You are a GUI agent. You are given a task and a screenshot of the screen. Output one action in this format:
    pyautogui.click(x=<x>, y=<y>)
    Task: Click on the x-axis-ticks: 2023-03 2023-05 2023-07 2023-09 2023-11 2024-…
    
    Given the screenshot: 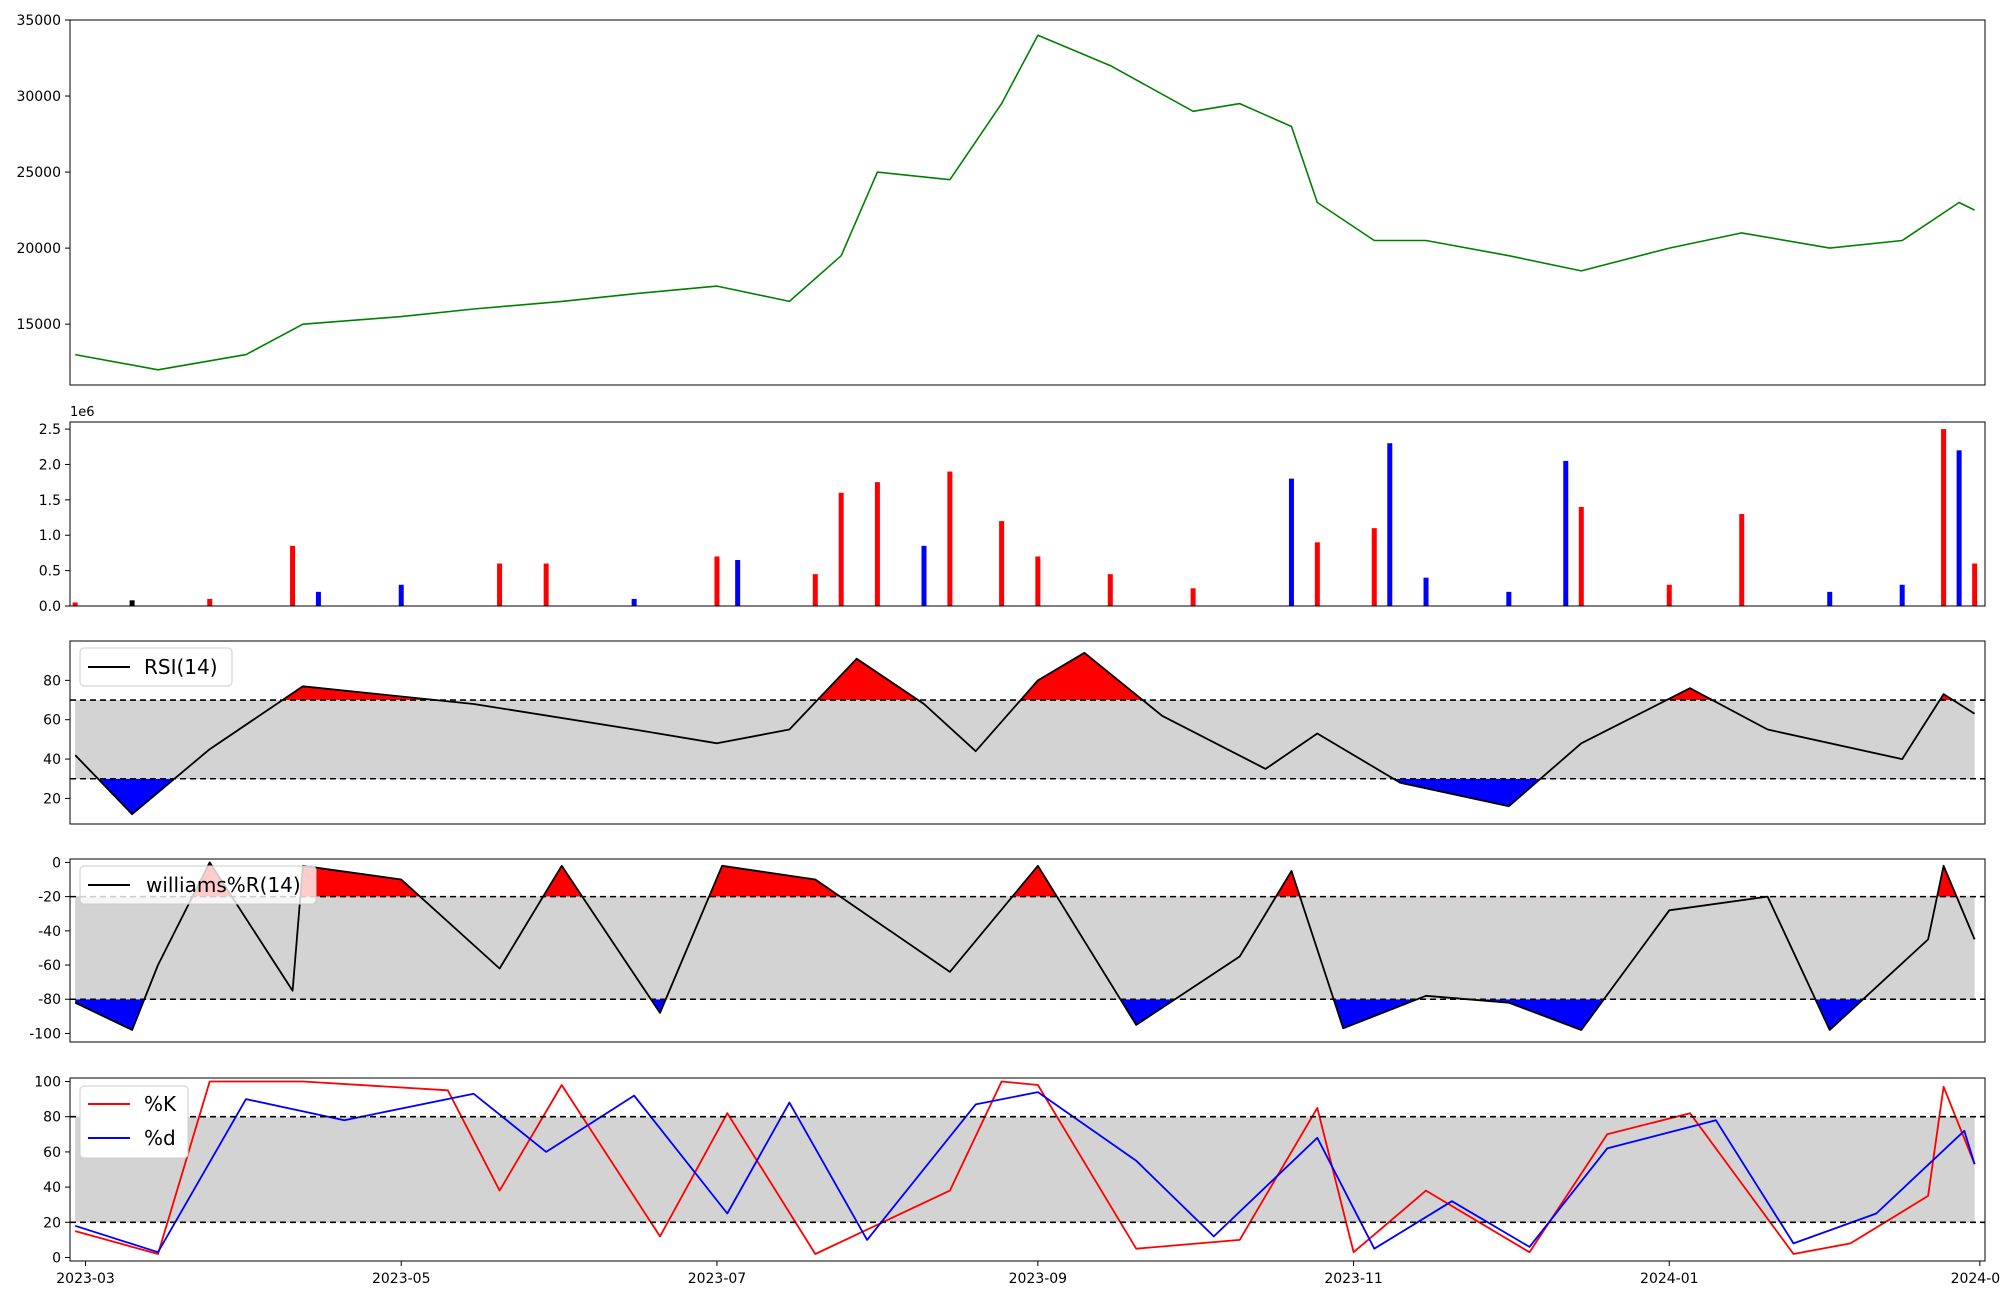 What is the action you would take?
    pyautogui.click(x=1028, y=1274)
    